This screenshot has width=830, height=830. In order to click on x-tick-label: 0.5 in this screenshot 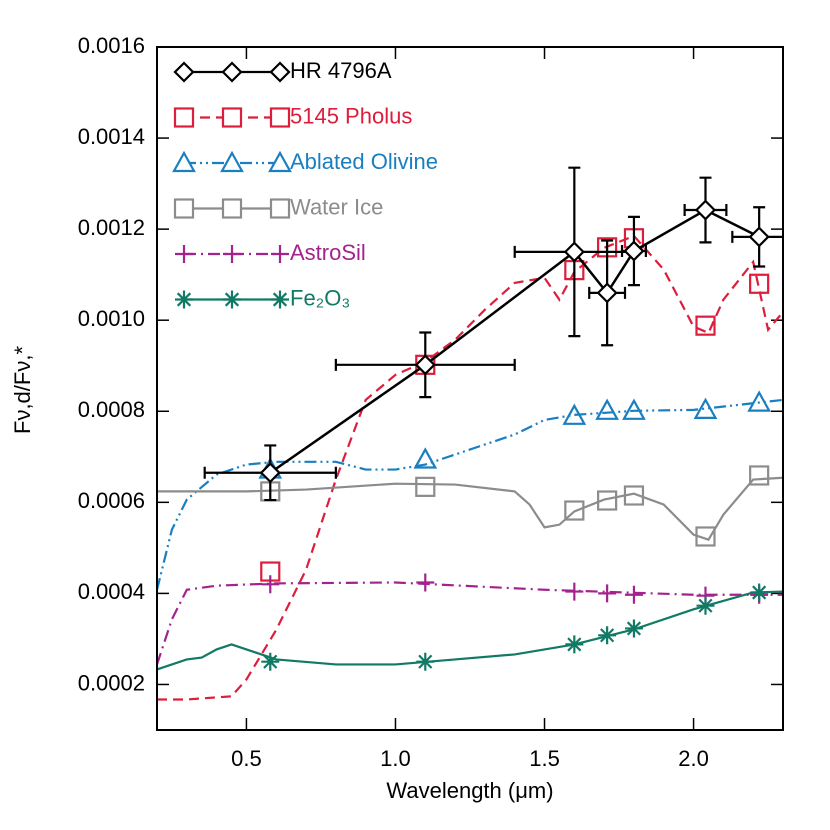, I will do `click(246, 758)`.